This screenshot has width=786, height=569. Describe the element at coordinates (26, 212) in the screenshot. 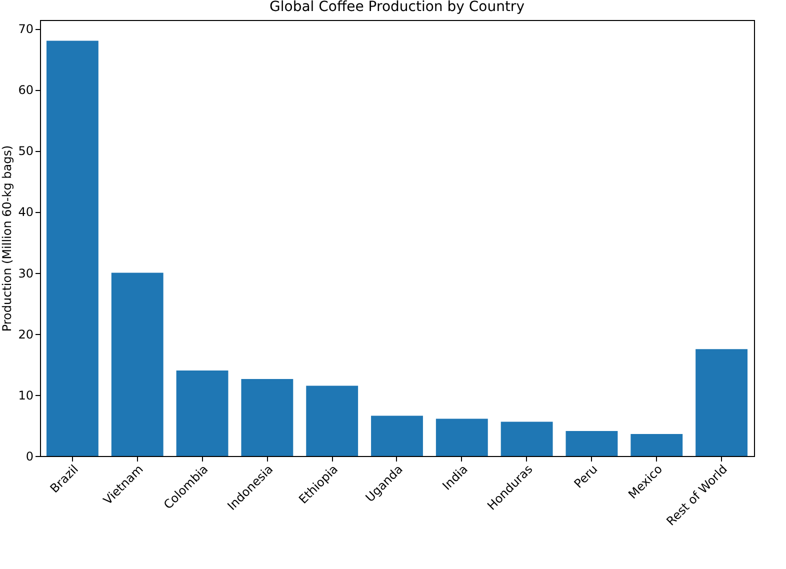

I see `y-tick-label: 40` at that location.